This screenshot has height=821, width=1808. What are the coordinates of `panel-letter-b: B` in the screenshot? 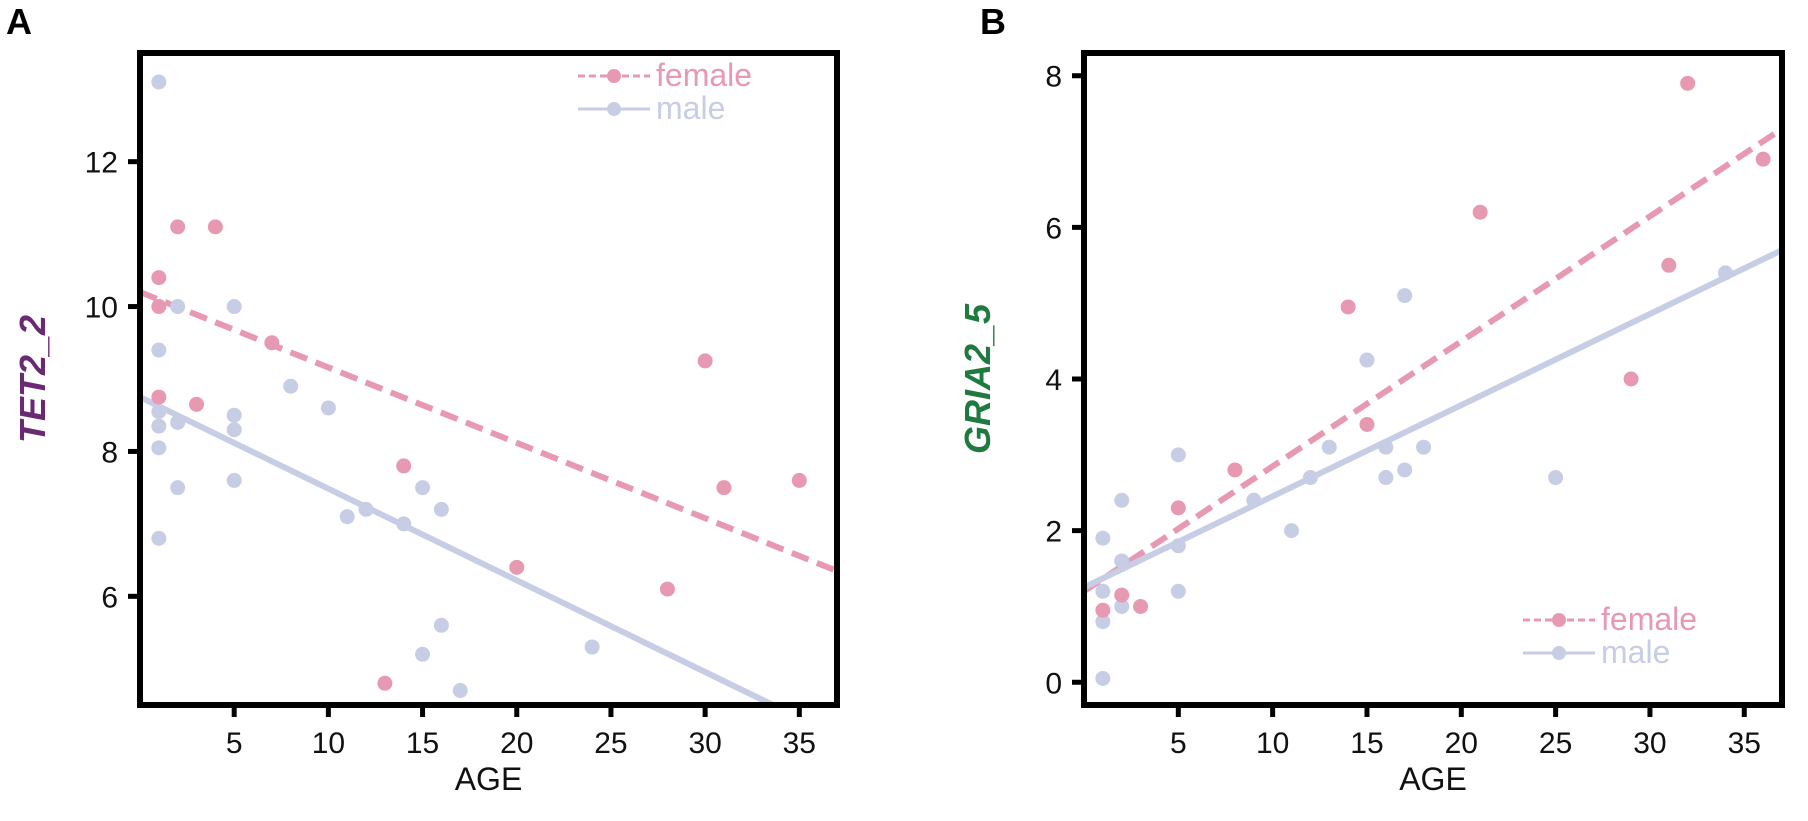 It's located at (993, 21).